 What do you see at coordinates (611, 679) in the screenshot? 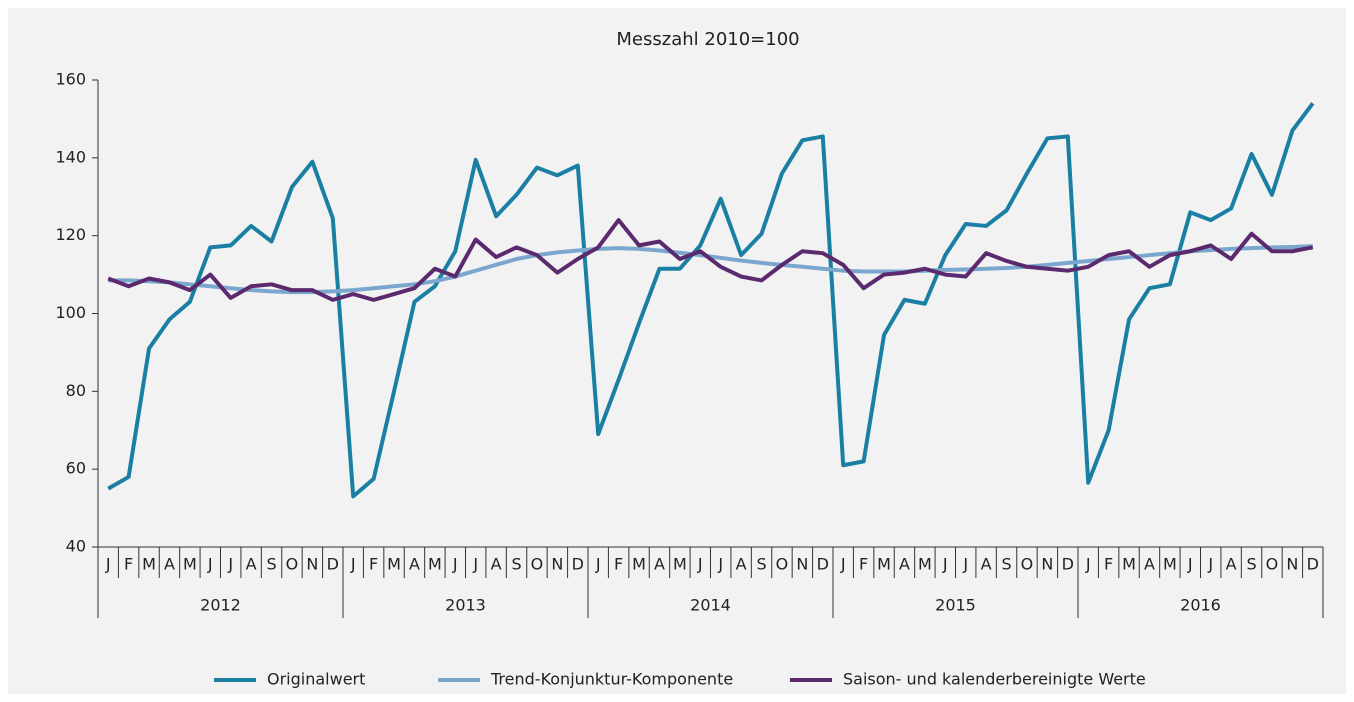
I see `legend-label: Trend-Konjunktur-Komponente` at bounding box center [611, 679].